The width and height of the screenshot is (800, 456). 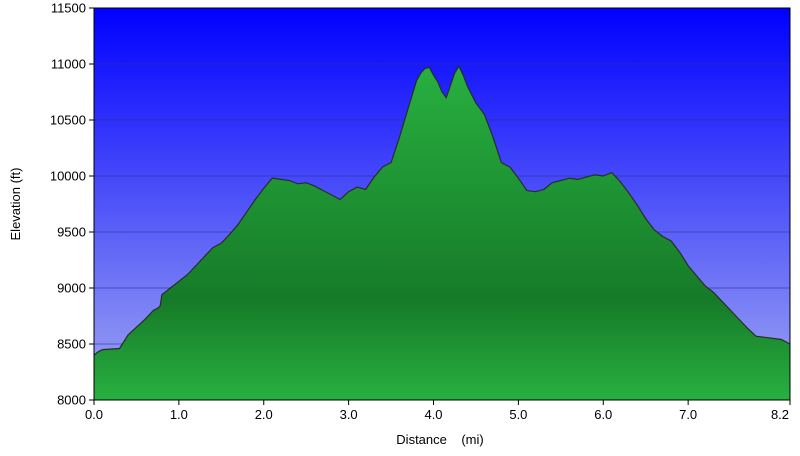 What do you see at coordinates (71, 344) in the screenshot?
I see `y-tick-label: 8500` at bounding box center [71, 344].